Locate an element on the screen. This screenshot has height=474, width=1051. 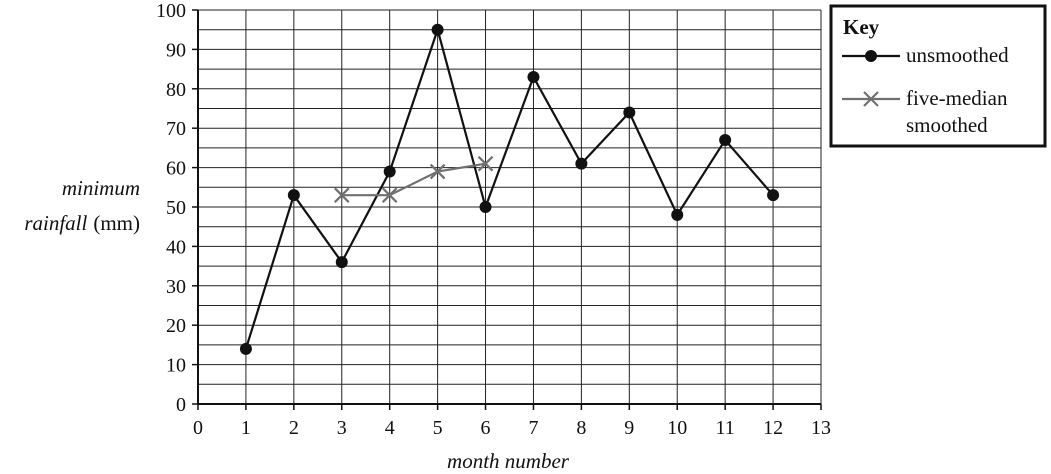
x-tick-label: 2 is located at coordinates (294, 428).